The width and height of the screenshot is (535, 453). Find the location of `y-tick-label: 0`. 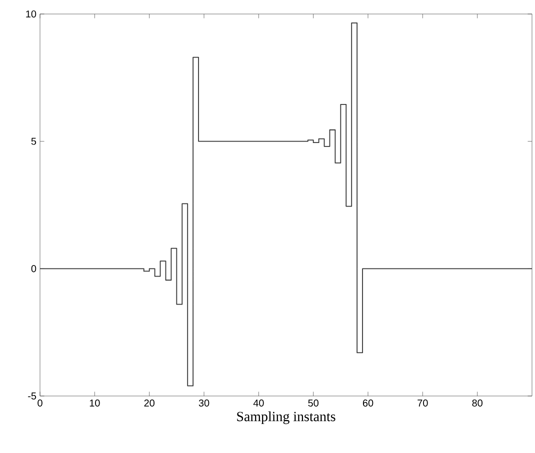

y-tick-label: 0 is located at coordinates (33, 268).